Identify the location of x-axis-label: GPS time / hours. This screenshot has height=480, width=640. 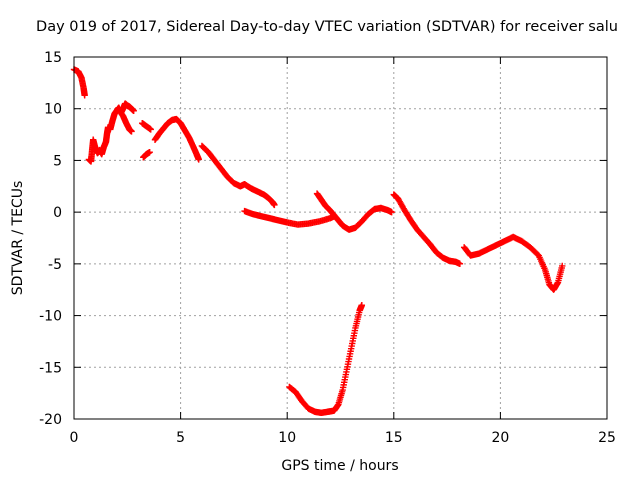
(339, 466).